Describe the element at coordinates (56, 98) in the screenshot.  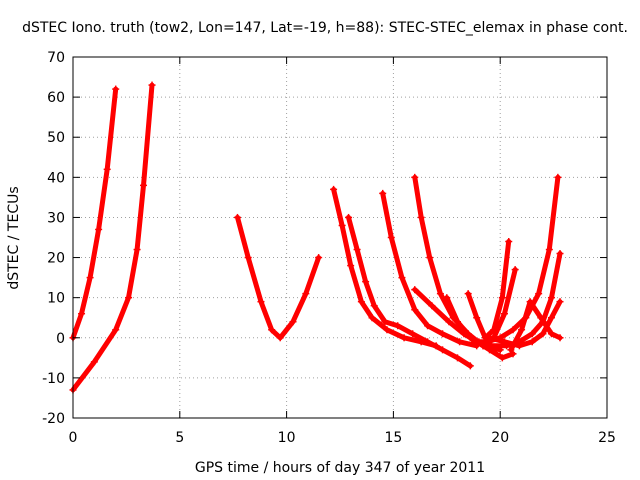
I see `y-tick-label: 60` at that location.